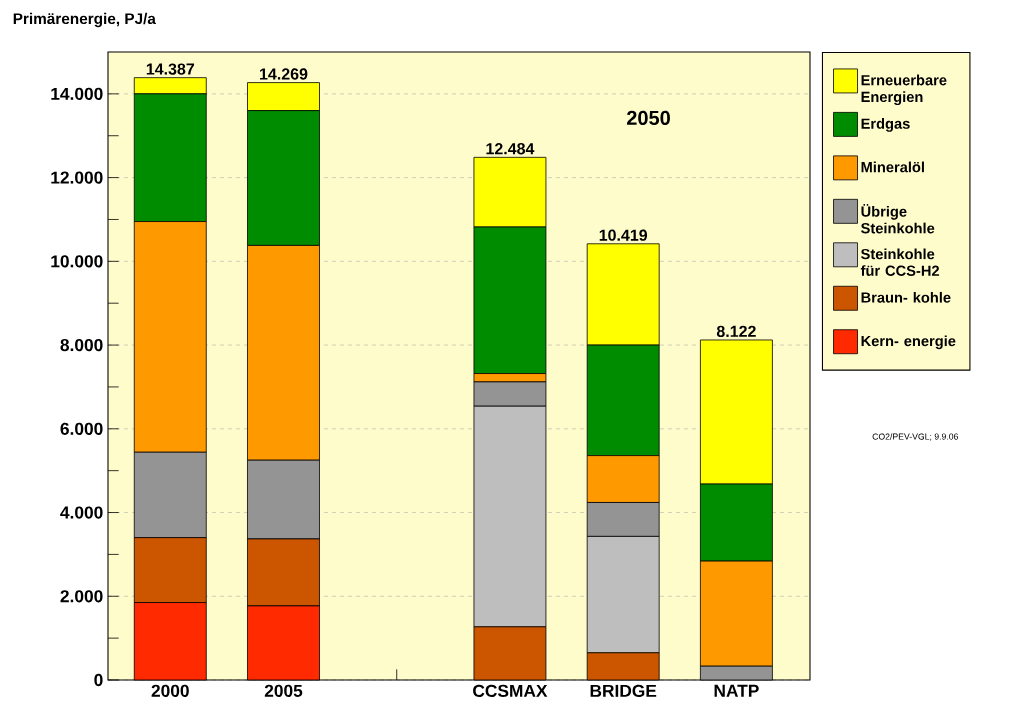 This screenshot has width=1015, height=715. Describe the element at coordinates (900, 262) in the screenshot. I see `legend-label: Steinkohle für CCS-H2` at that location.